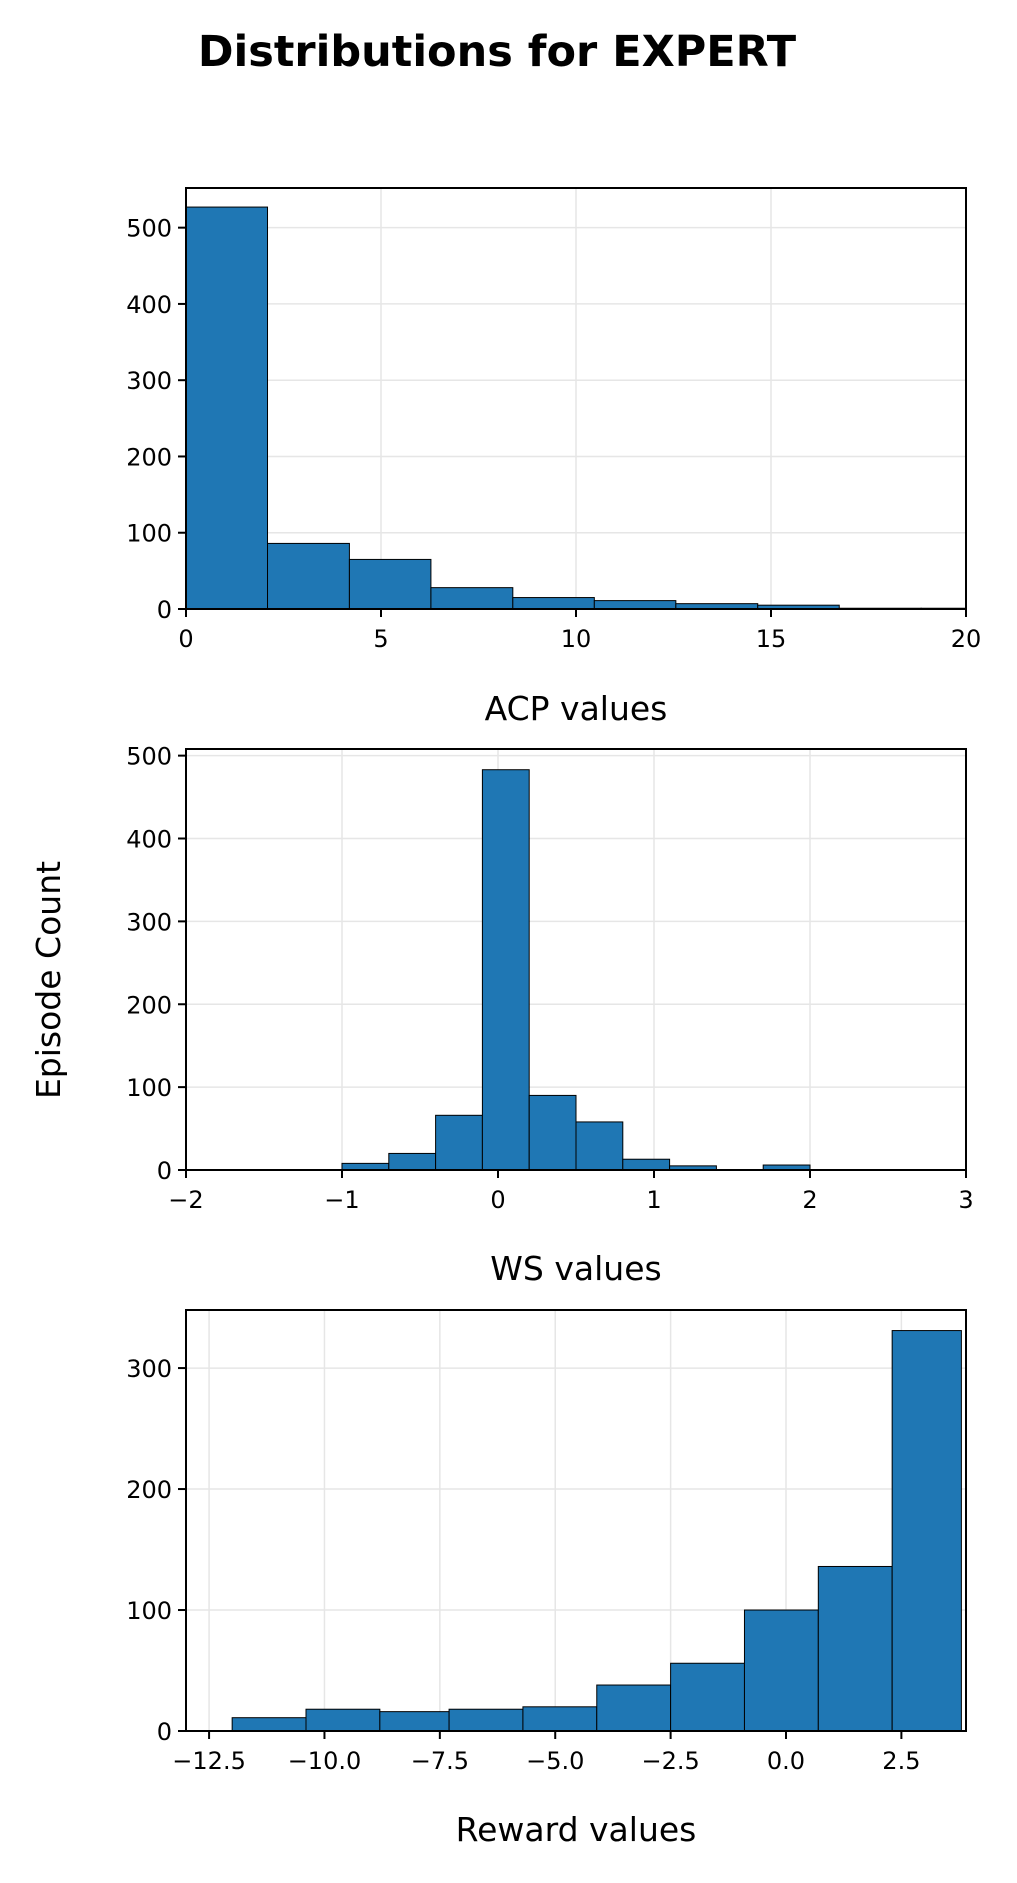 This screenshot has height=1883, width=1017. What do you see at coordinates (164, 1732) in the screenshot?
I see `reward-y-tick-label: 0` at bounding box center [164, 1732].